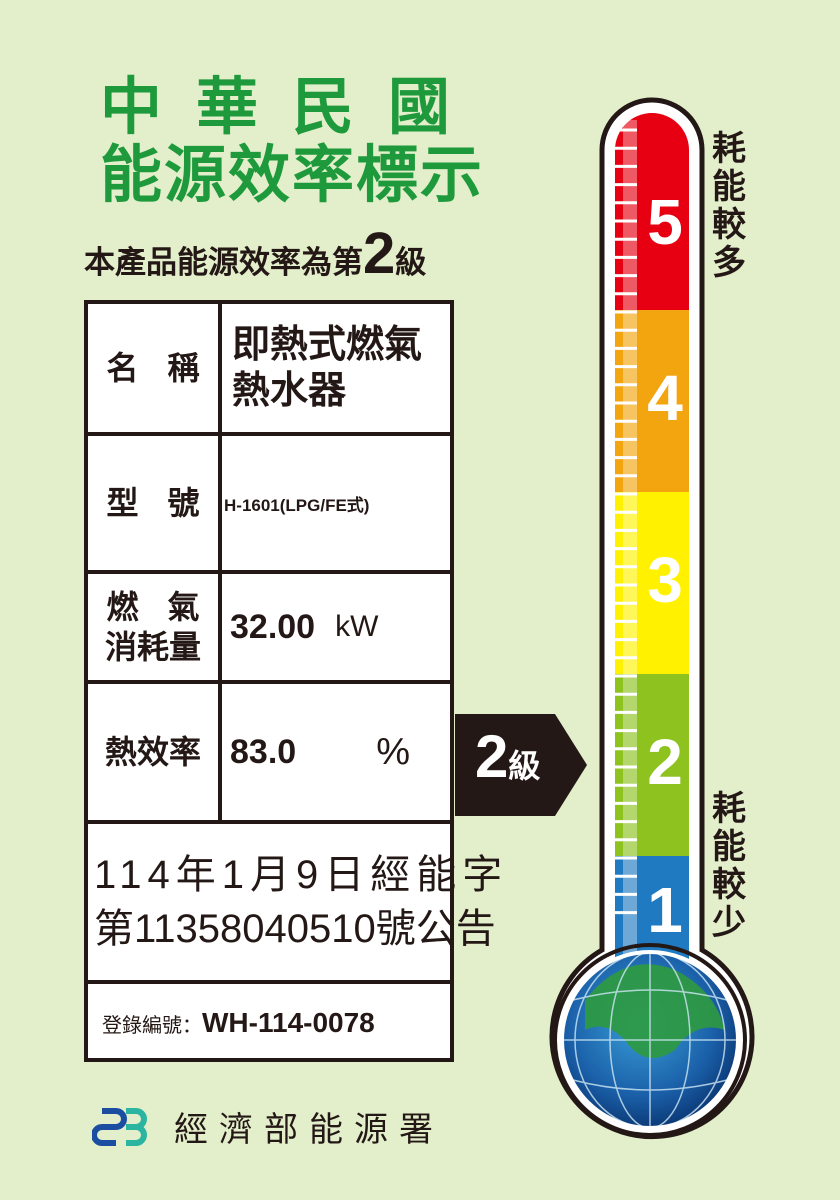 The height and width of the screenshot is (1200, 840). Describe the element at coordinates (298, 904) in the screenshot. I see `row-notice: 114年1月9日經能字 第11358040510號公告` at that location.